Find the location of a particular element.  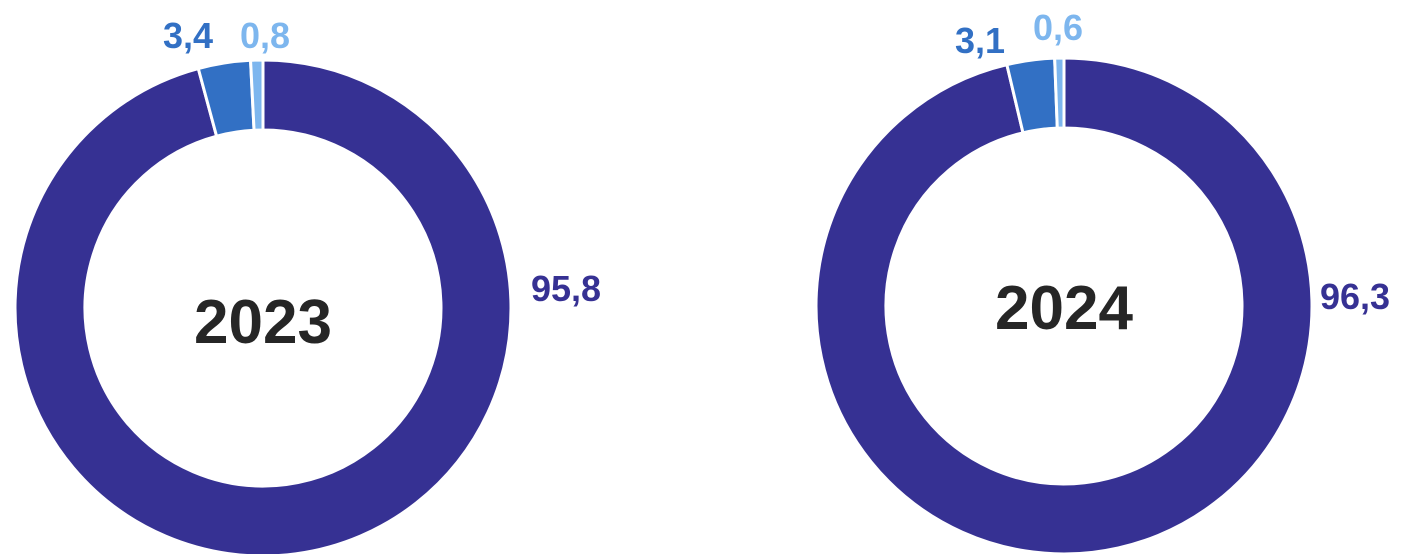

slice-label-0: 96,3 is located at coordinates (1355, 296).